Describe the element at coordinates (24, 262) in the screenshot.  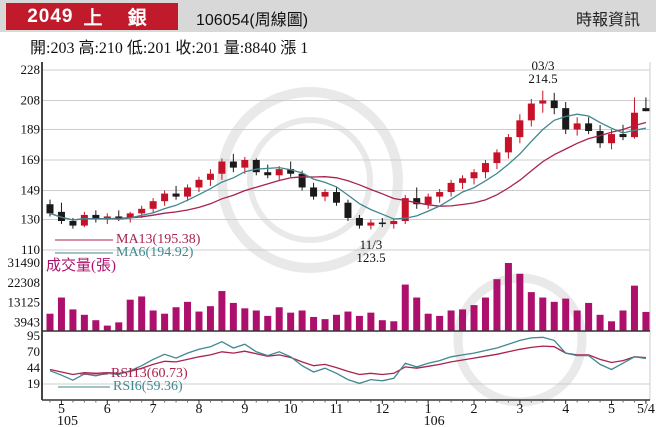
I see `volume-tick-label: 31490` at that location.